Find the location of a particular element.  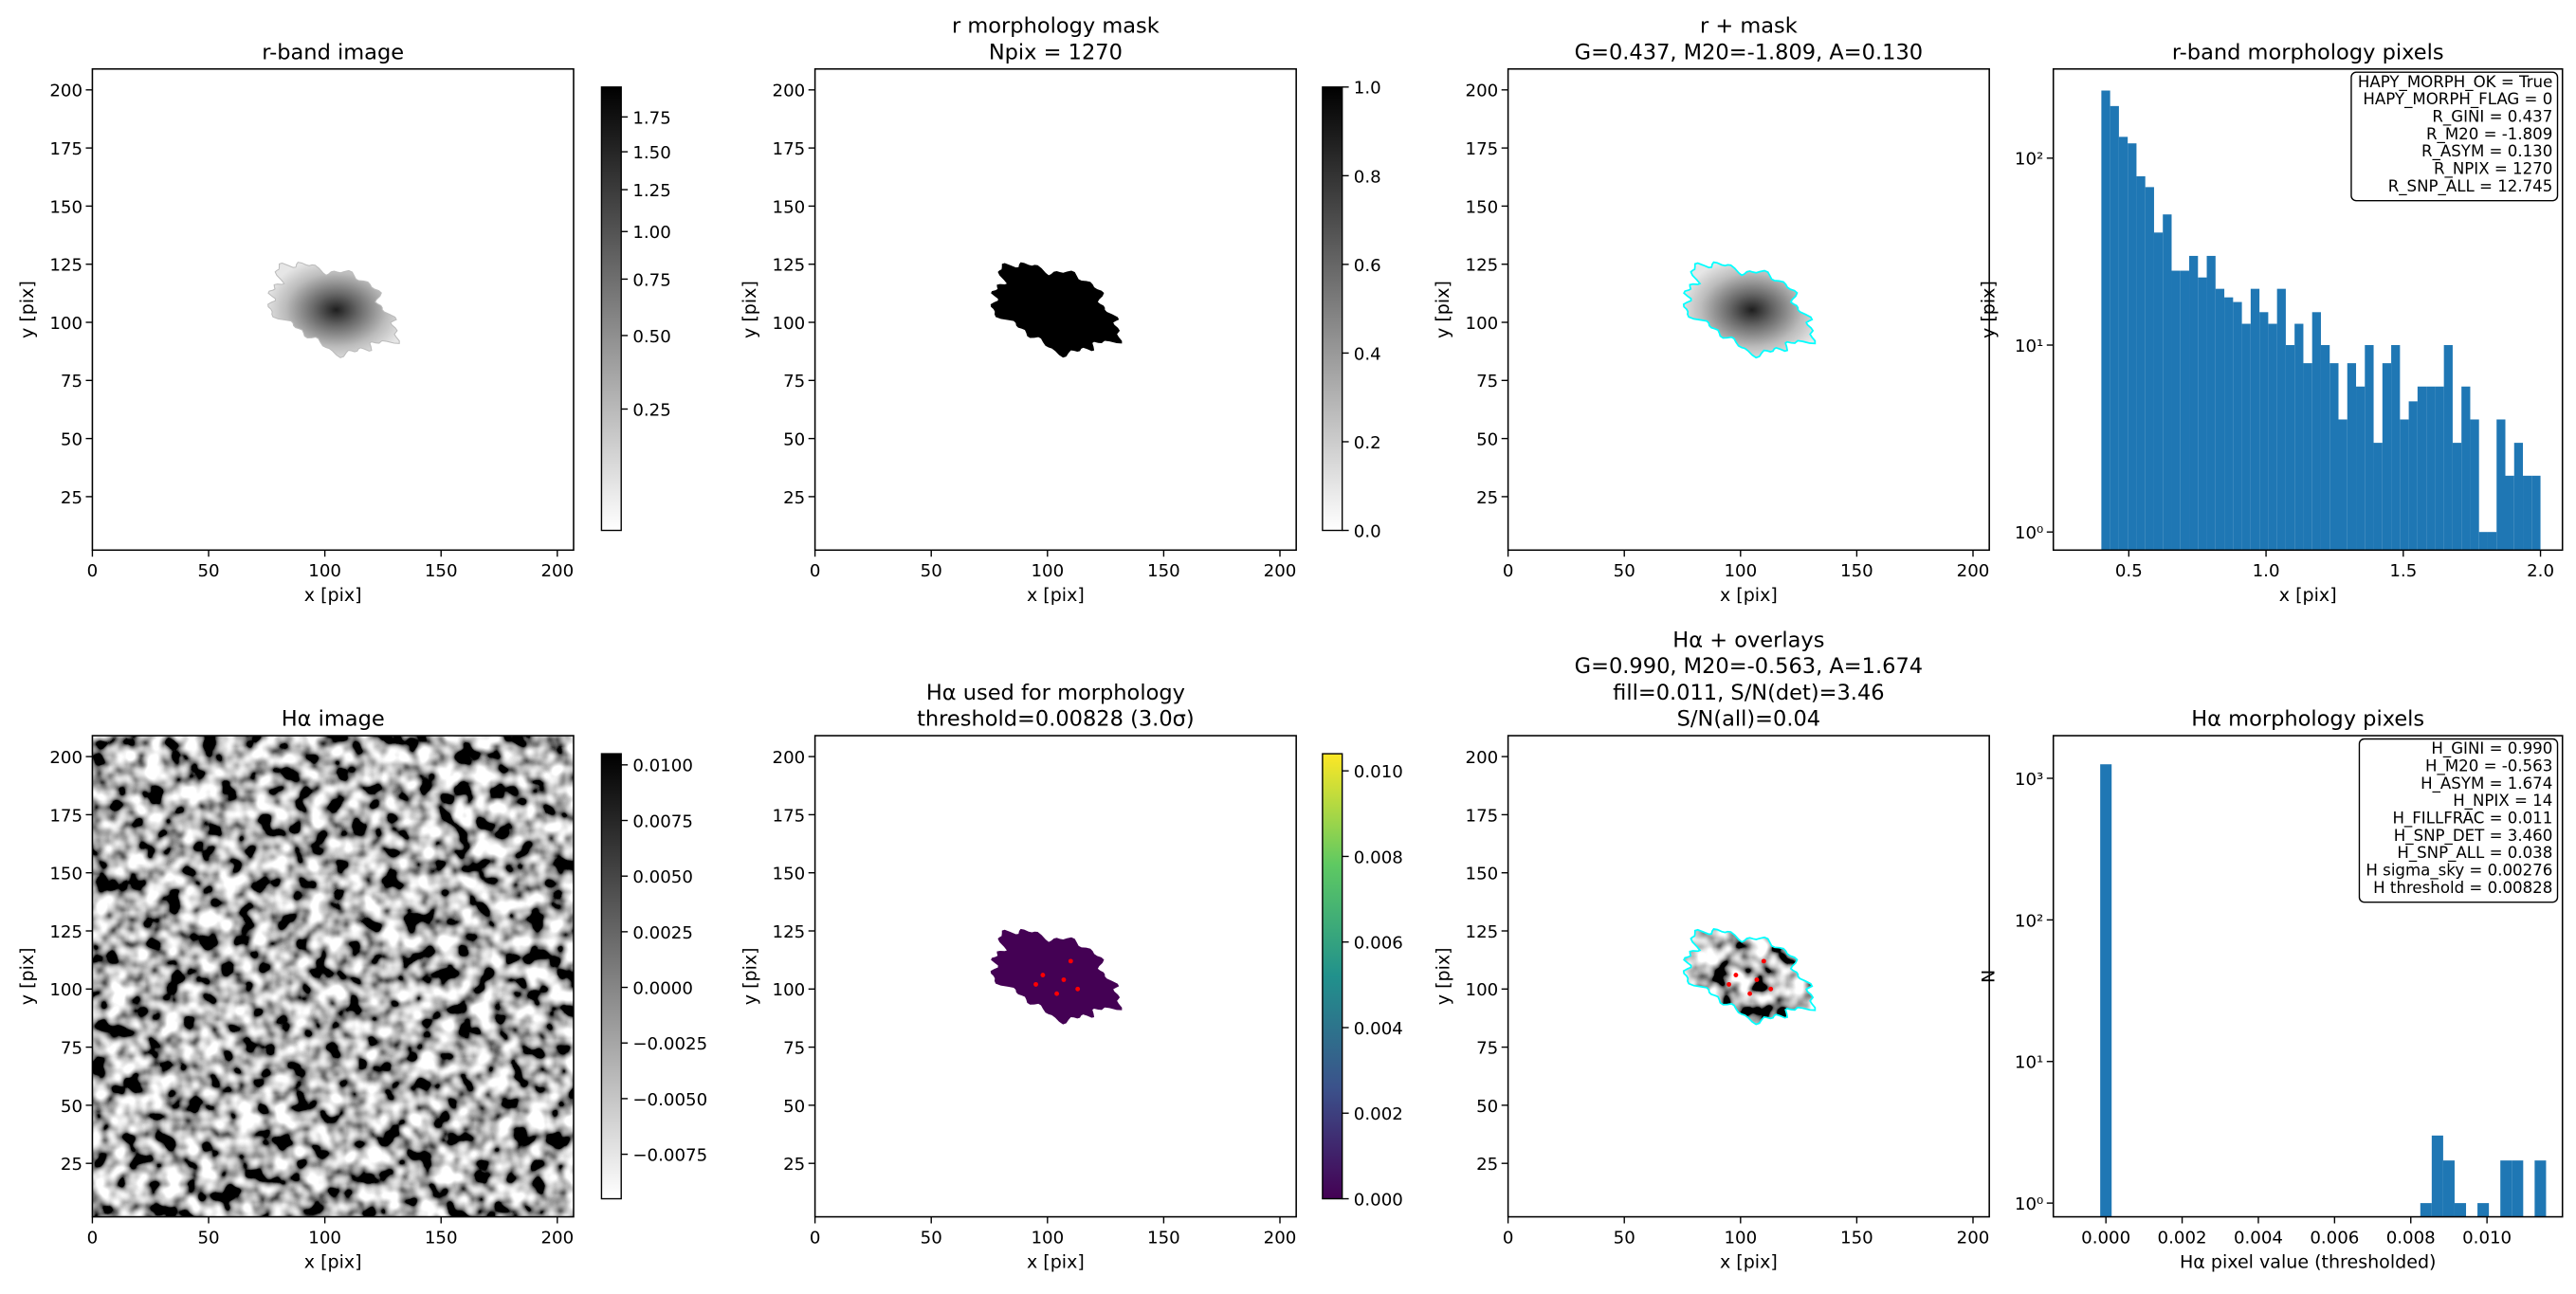

panel-title: G=0.990, M20=-0.563, A=1.674 is located at coordinates (1749, 666).